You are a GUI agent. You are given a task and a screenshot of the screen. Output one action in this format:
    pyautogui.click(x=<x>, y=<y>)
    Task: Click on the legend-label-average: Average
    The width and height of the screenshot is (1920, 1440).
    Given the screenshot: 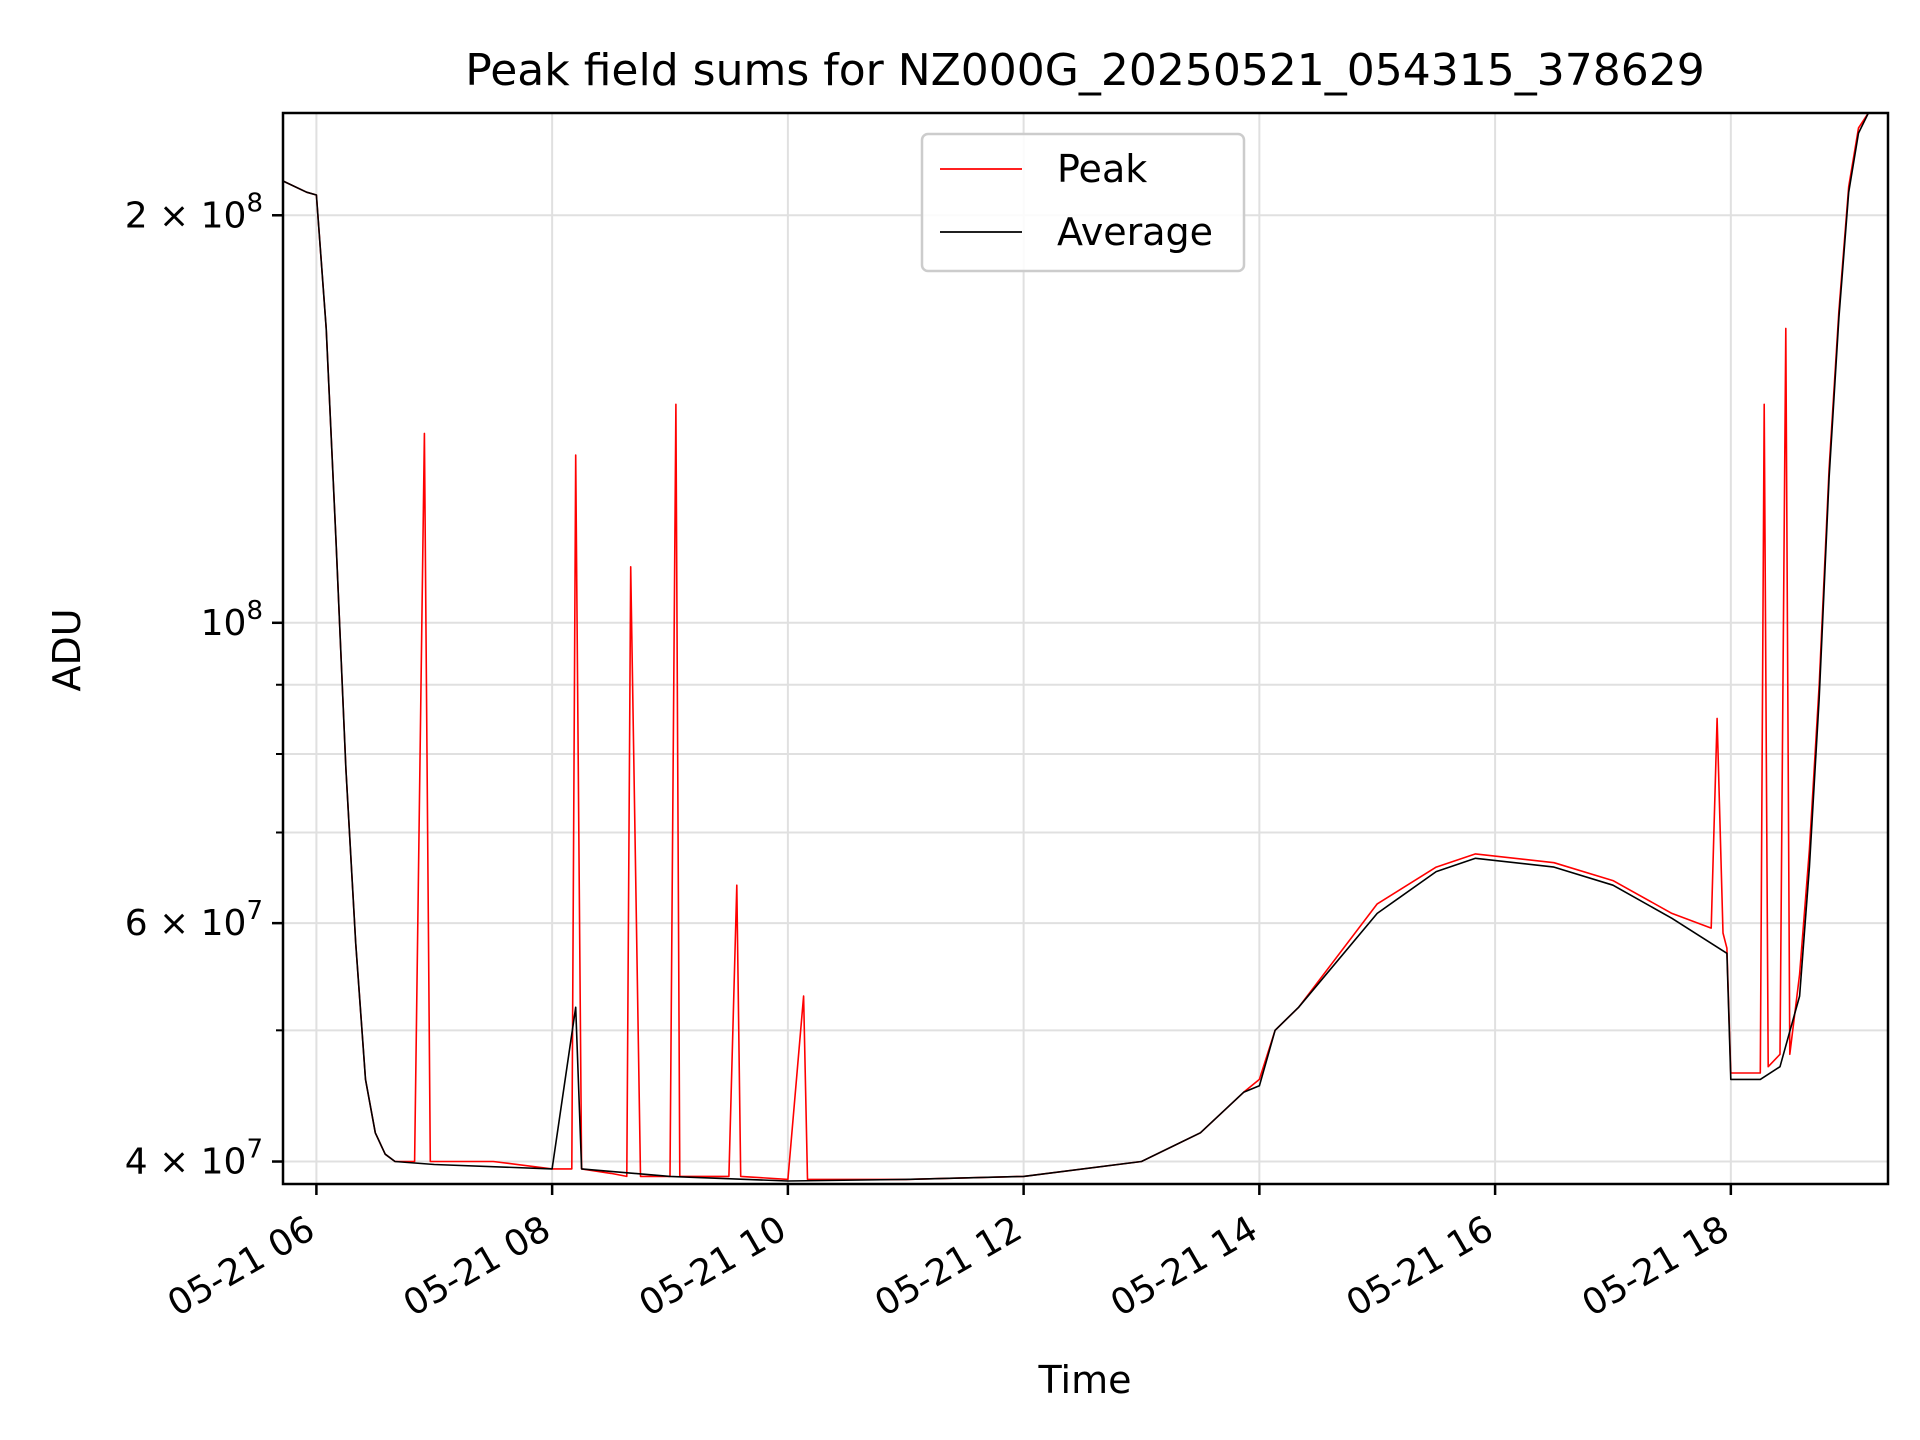 What is the action you would take?
    pyautogui.click(x=1135, y=232)
    